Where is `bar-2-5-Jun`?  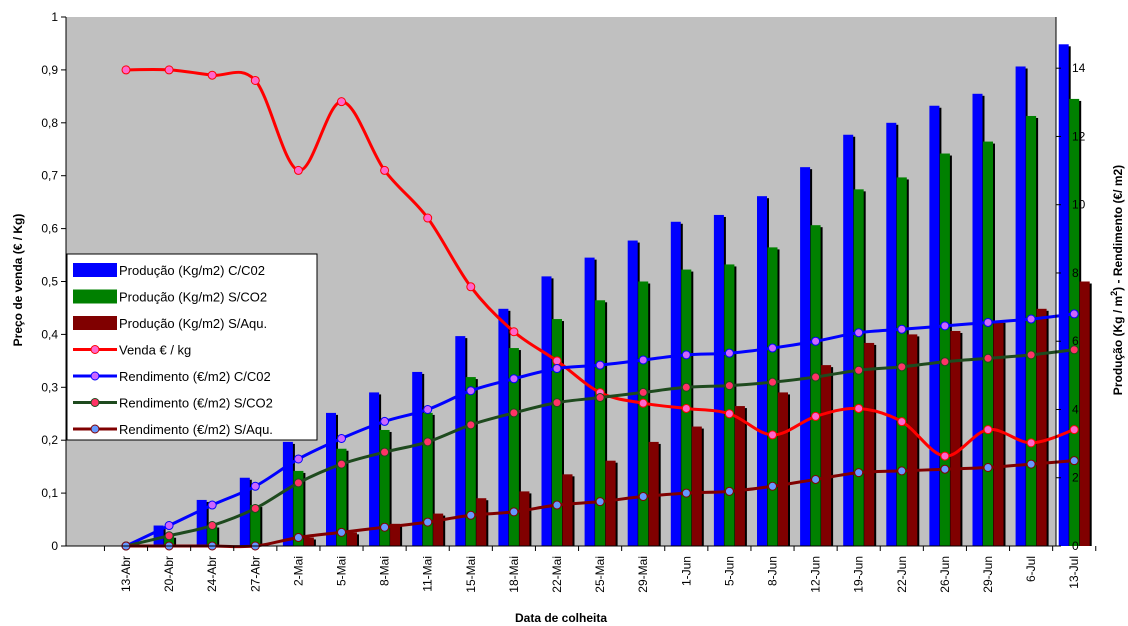
bar-2-5-Jun is located at coordinates (729, 405).